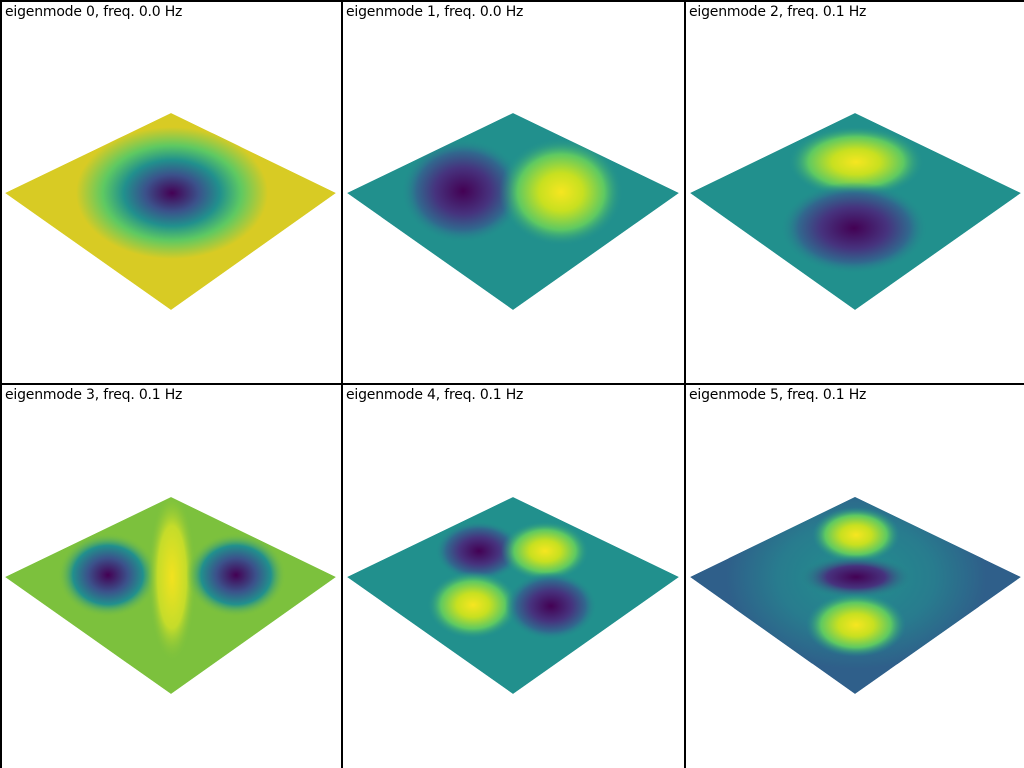 The height and width of the screenshot is (768, 1024). Describe the element at coordinates (778, 395) in the screenshot. I see `panel-title: eigenmode 5, freq. 0.1 Hz` at that location.